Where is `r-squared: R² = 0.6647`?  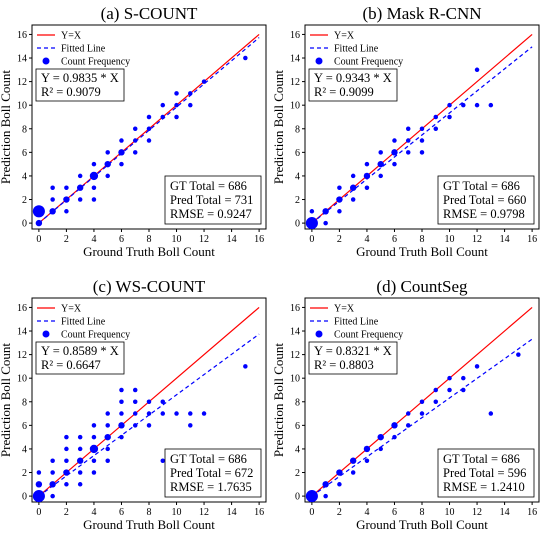
r-squared: R² = 0.6647 is located at coordinates (71, 365).